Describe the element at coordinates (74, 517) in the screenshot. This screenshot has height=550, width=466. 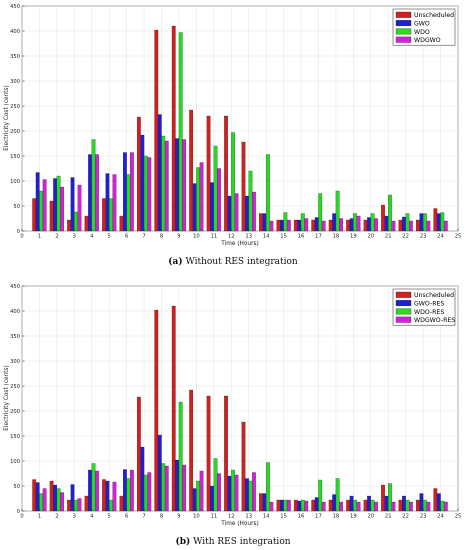
I see `x-tick-label: 3` at that location.